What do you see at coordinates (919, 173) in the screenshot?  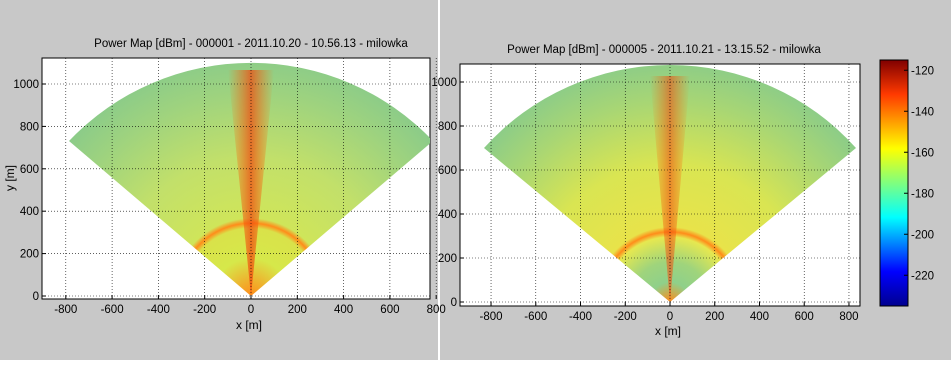 I see `colorbar-ticks: -120 -140 -160 -180 -200 -220` at bounding box center [919, 173].